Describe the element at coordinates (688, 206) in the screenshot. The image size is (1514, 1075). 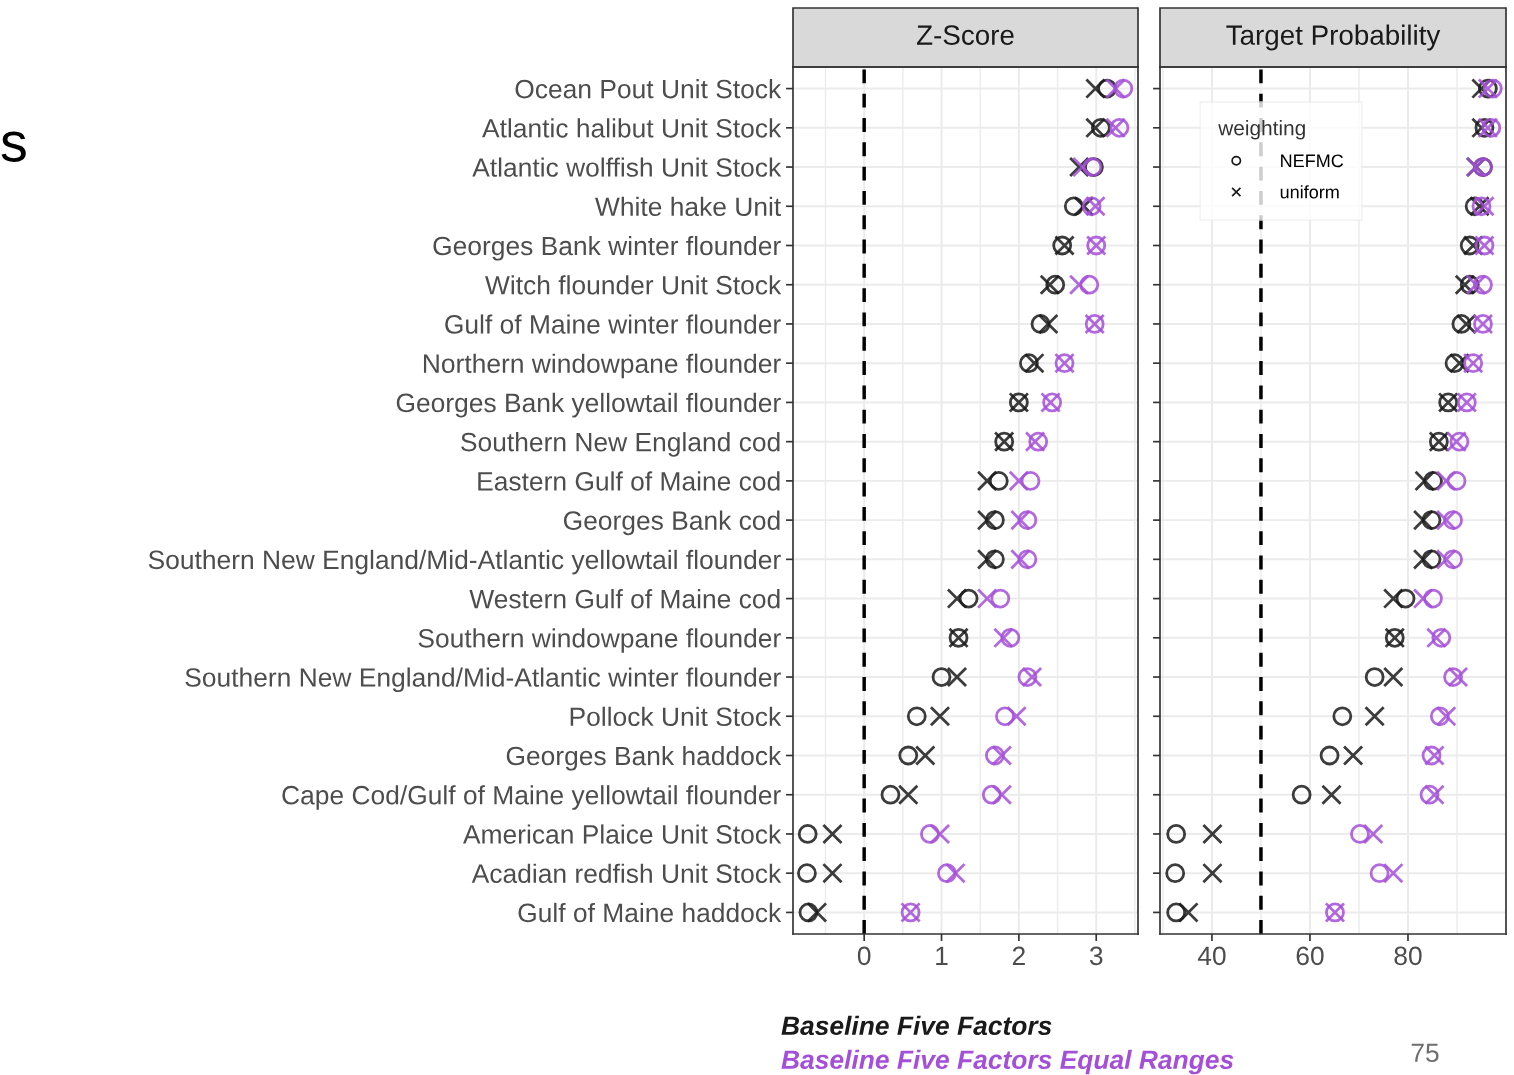
I see `y-tick-label: White hake Unit` at that location.